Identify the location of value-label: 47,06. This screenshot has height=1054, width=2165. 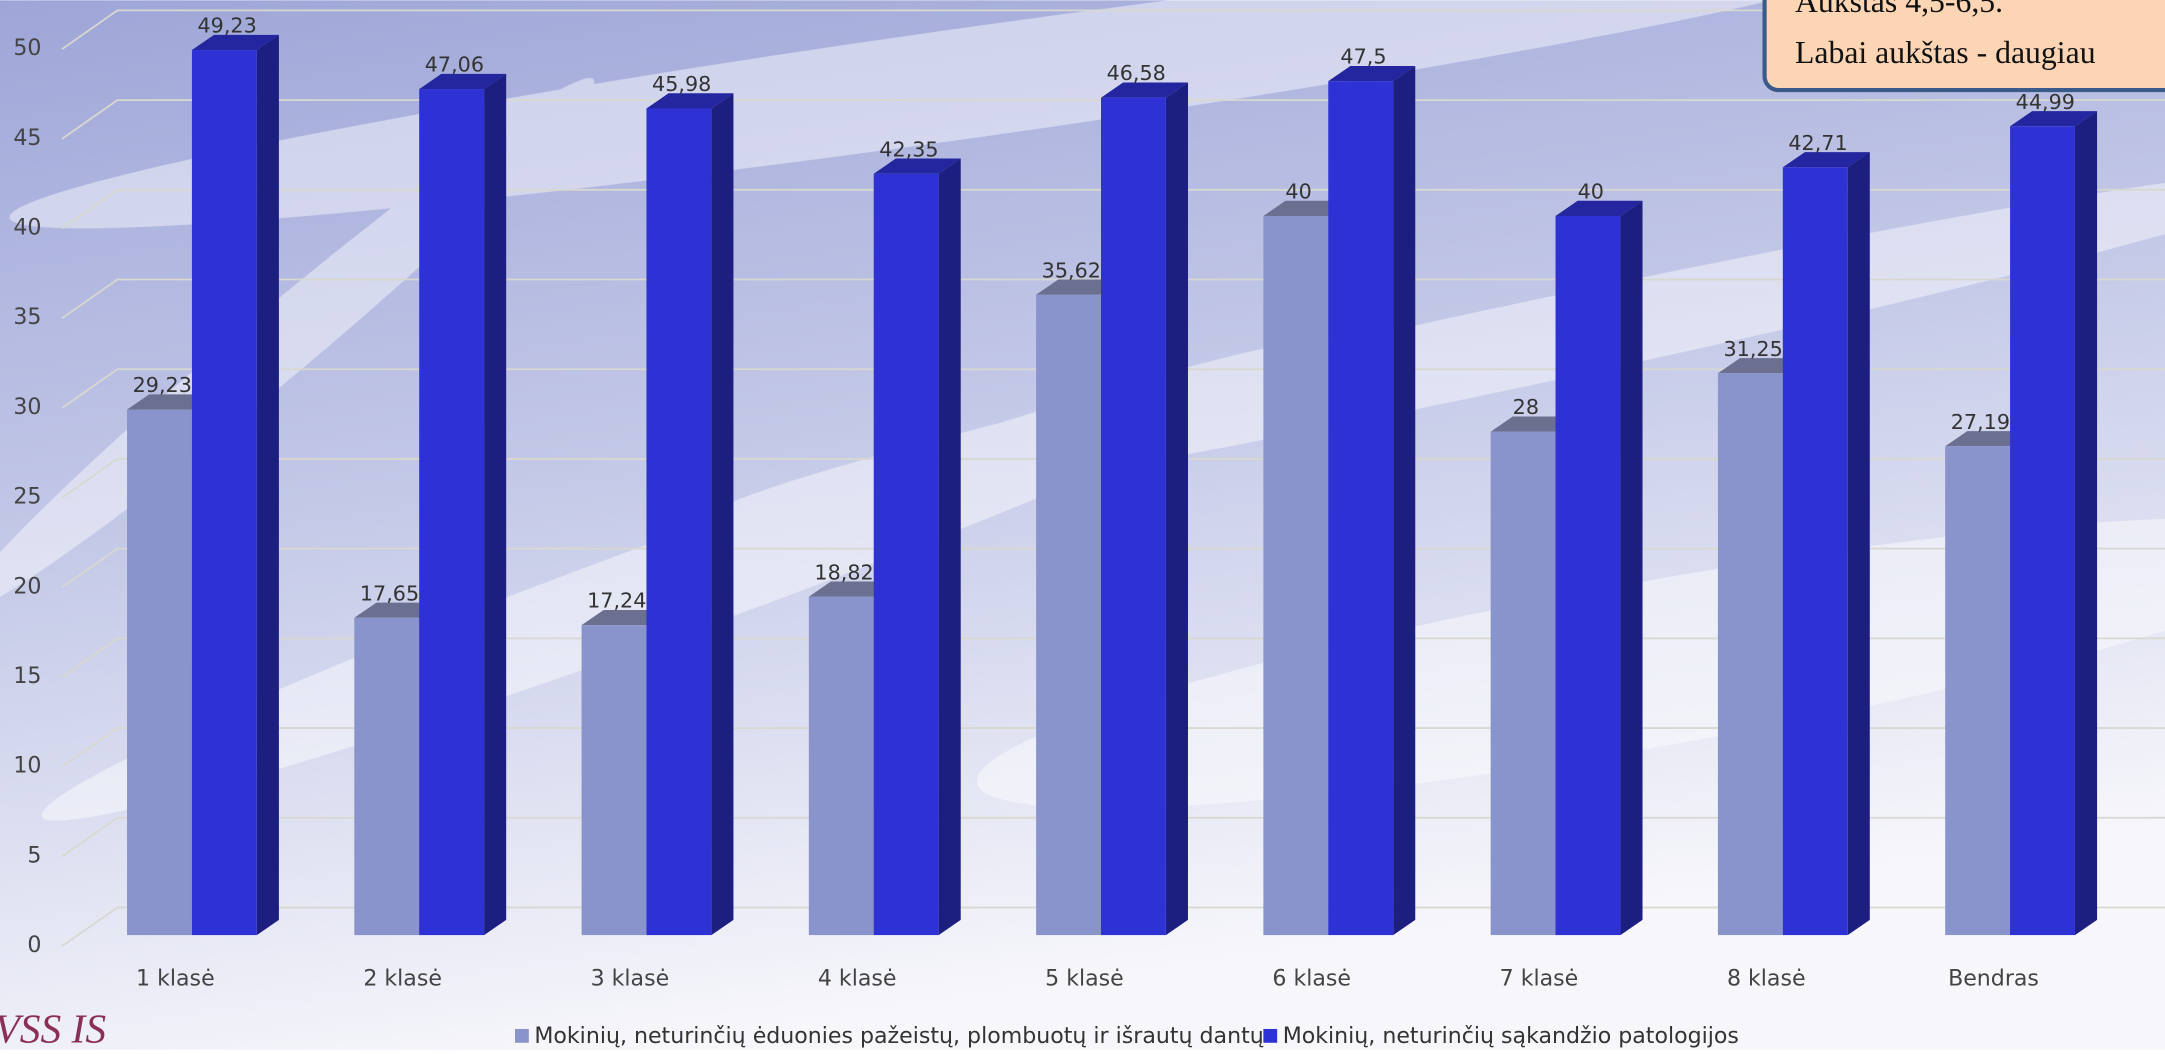
(454, 65).